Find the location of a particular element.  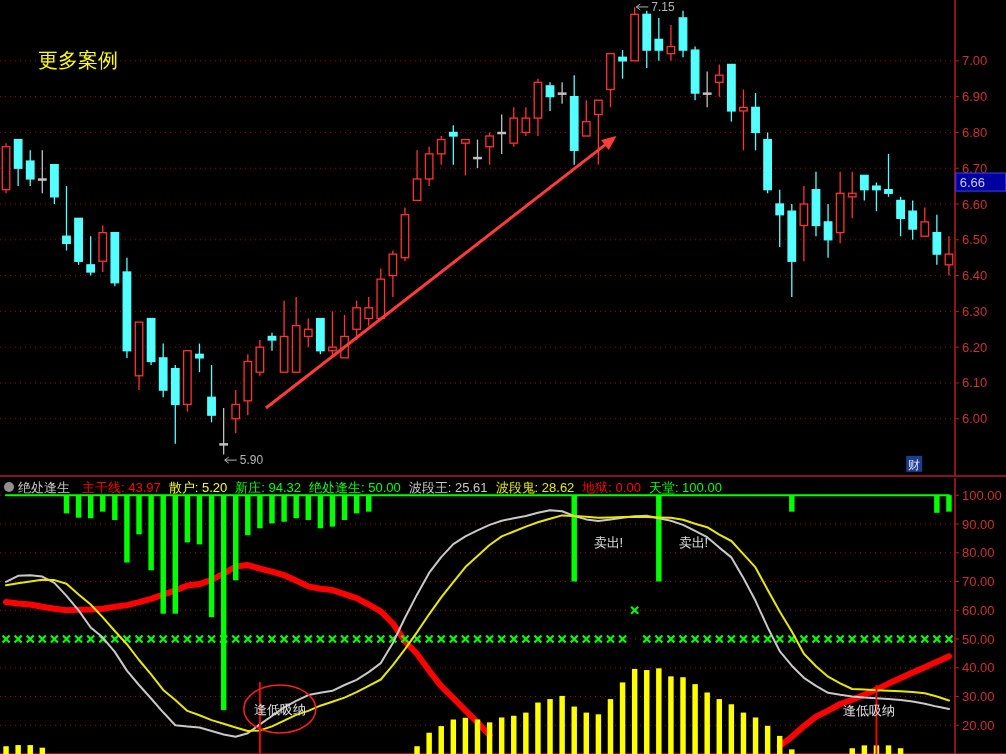

y-tick-label: 6.50 is located at coordinates (975, 240).